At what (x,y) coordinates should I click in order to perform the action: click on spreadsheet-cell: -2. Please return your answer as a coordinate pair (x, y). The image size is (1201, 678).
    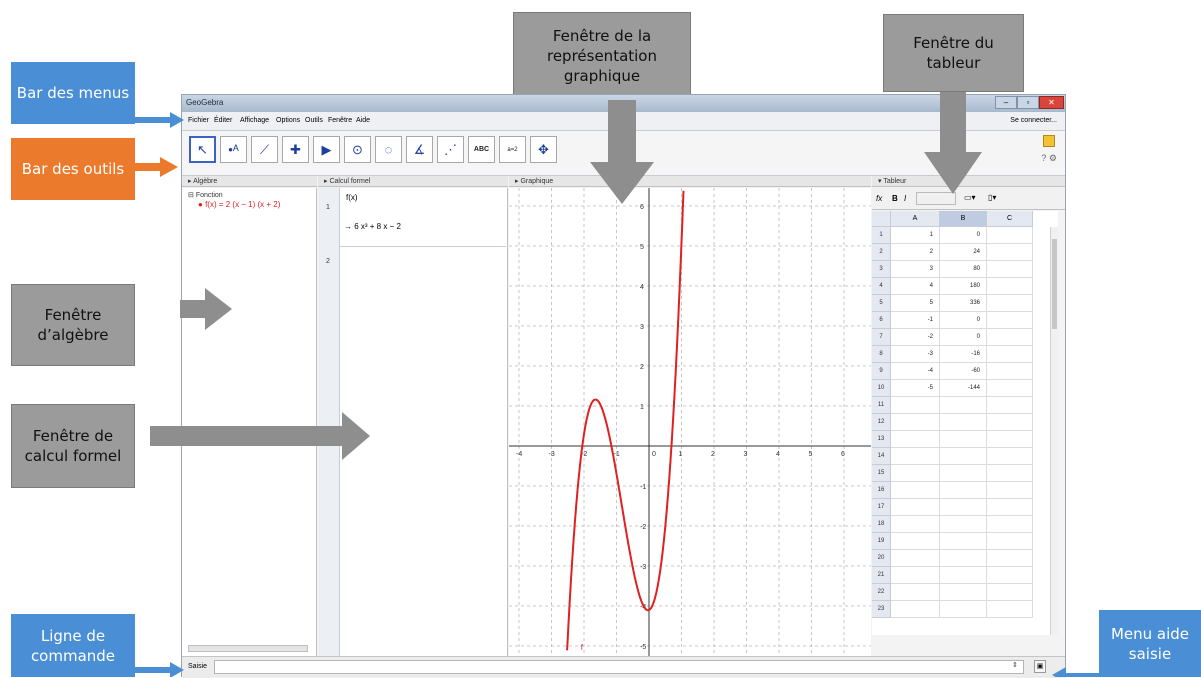
    Looking at the image, I should click on (915, 337).